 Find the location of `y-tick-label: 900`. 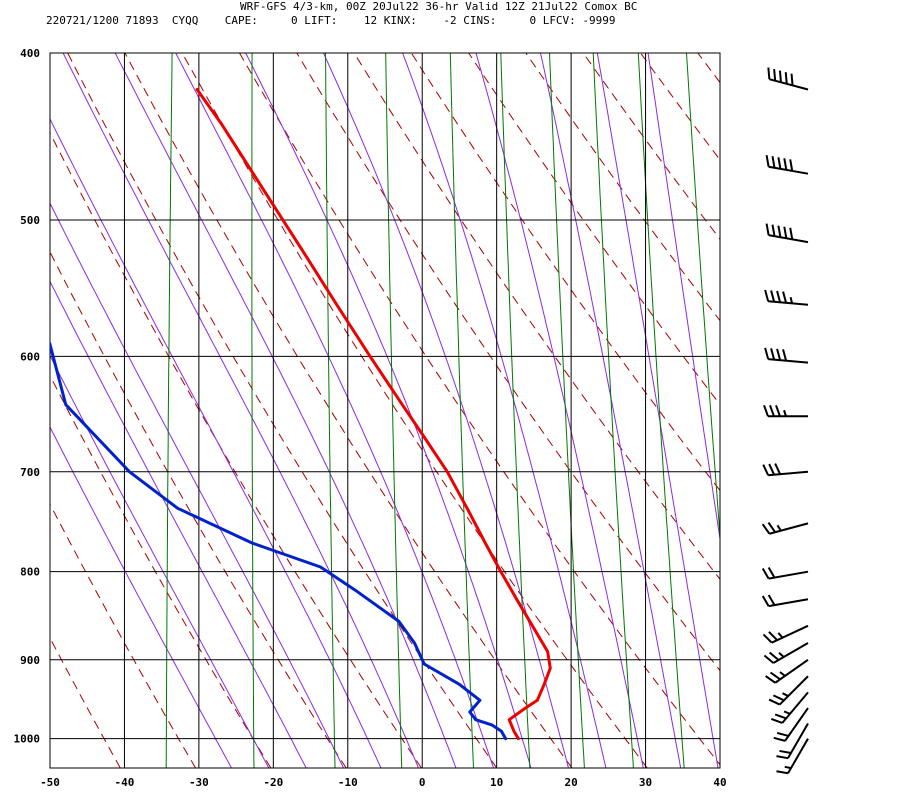

y-tick-label: 900 is located at coordinates (30, 660).